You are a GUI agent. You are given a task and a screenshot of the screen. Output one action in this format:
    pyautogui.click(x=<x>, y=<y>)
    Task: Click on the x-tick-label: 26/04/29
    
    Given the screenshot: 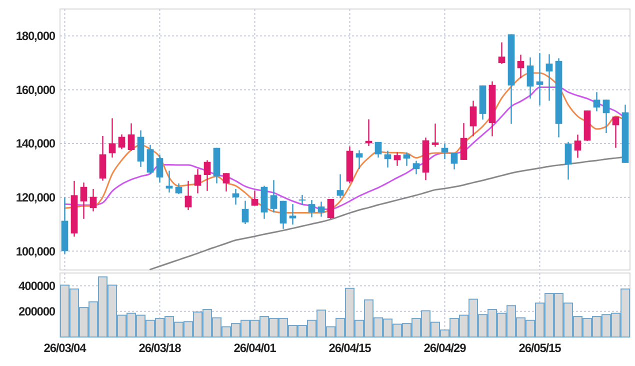 What is the action you would take?
    pyautogui.click(x=445, y=348)
    